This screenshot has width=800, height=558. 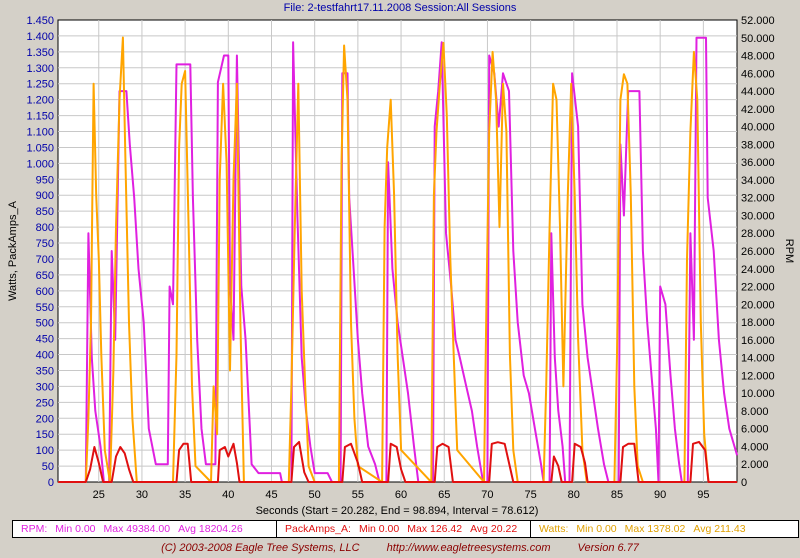 I want to click on y-right-tick-label: 42.000, so click(x=758, y=110).